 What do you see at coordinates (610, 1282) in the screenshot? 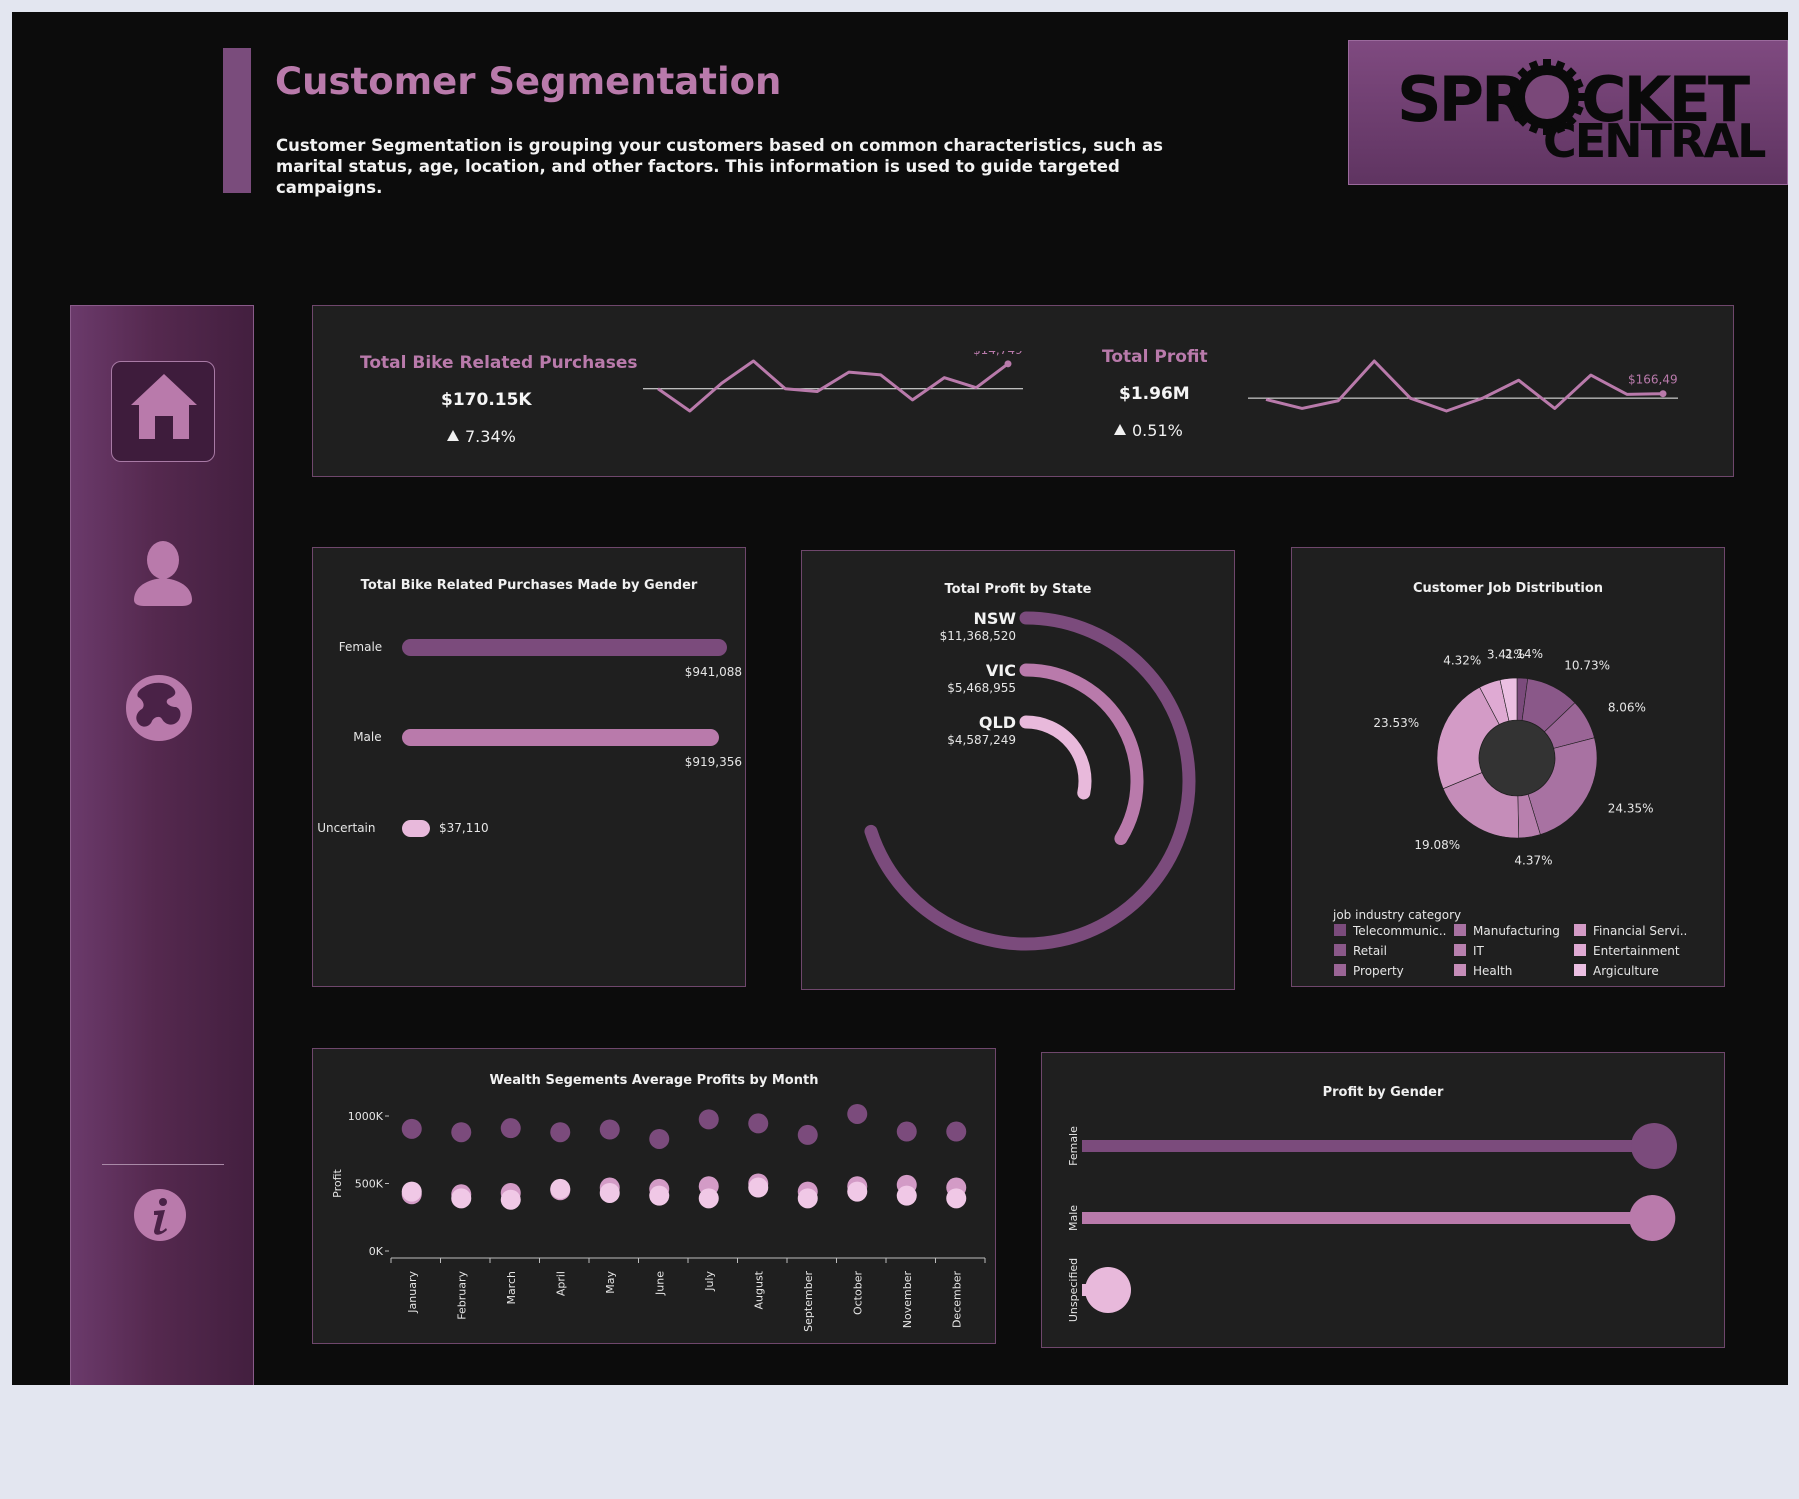
I see `month-label: May` at bounding box center [610, 1282].